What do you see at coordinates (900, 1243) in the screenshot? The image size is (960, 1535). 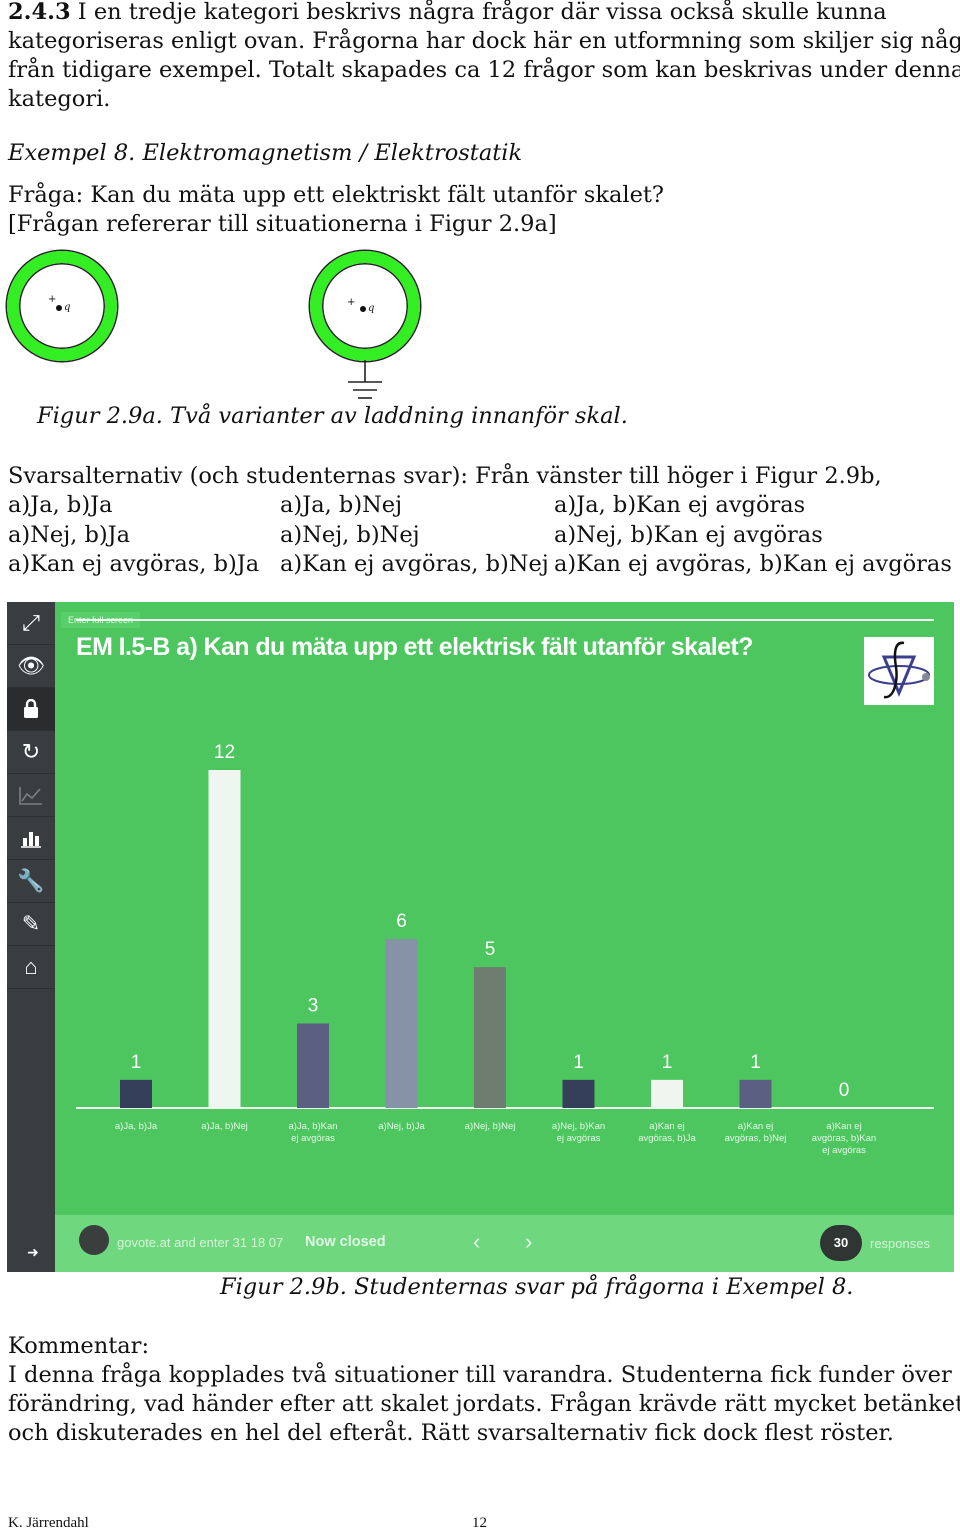 I see `responses-label: responses` at bounding box center [900, 1243].